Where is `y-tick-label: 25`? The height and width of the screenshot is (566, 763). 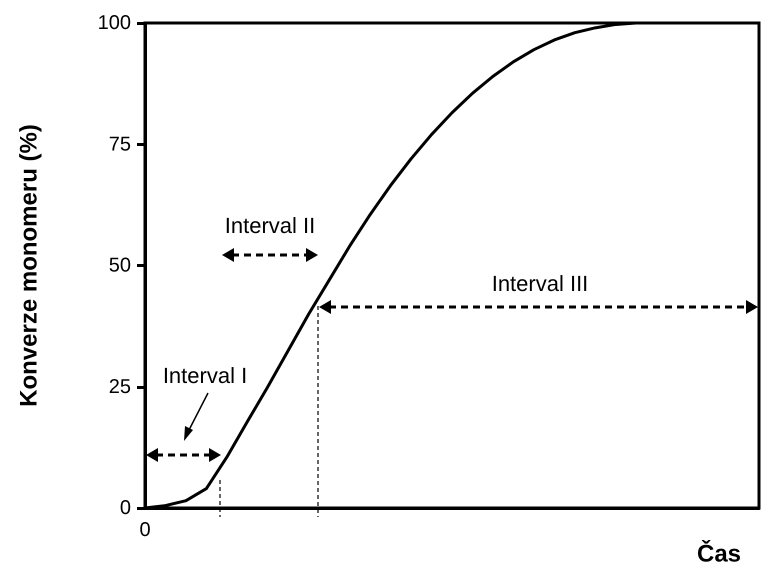
y-tick-label: 25 is located at coordinates (119, 387).